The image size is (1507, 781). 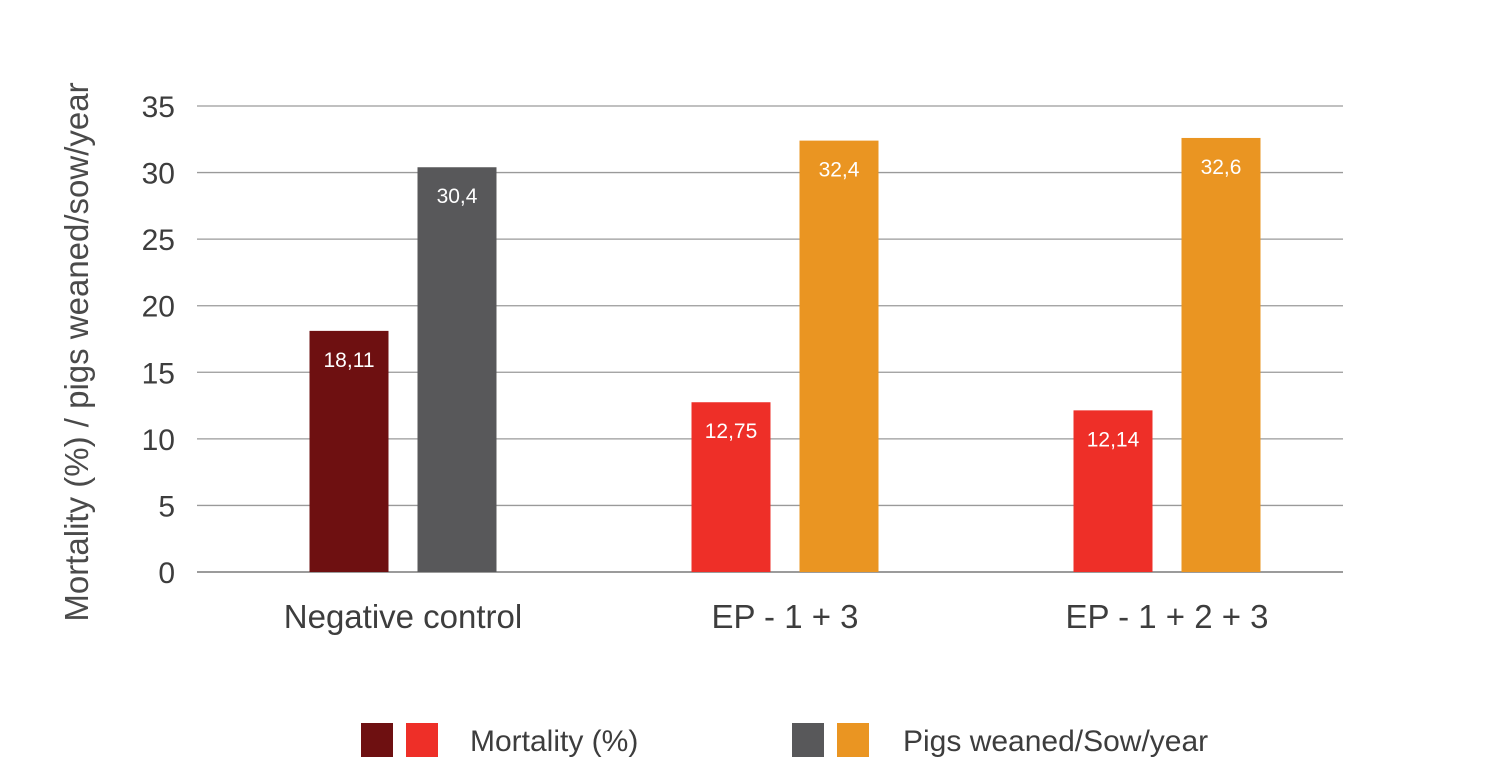 What do you see at coordinates (158, 307) in the screenshot?
I see `y-tick-label: 20` at bounding box center [158, 307].